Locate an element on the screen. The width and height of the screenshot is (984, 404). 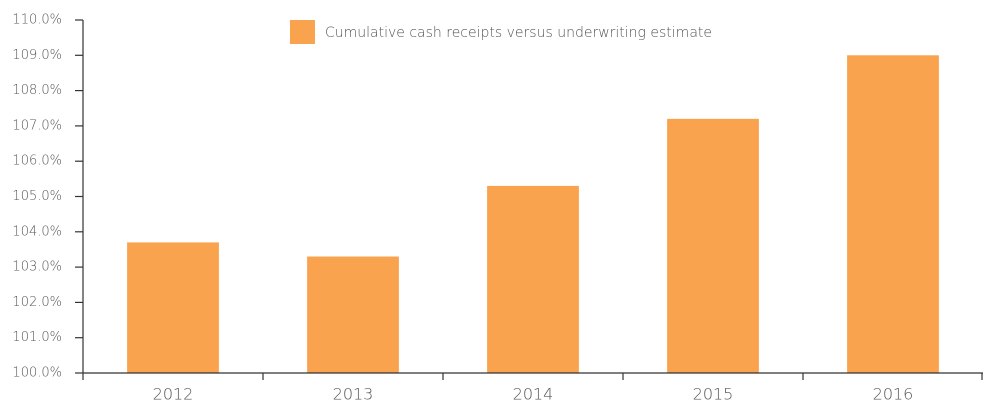
y-tick-label: 102.0% is located at coordinates (37, 302).